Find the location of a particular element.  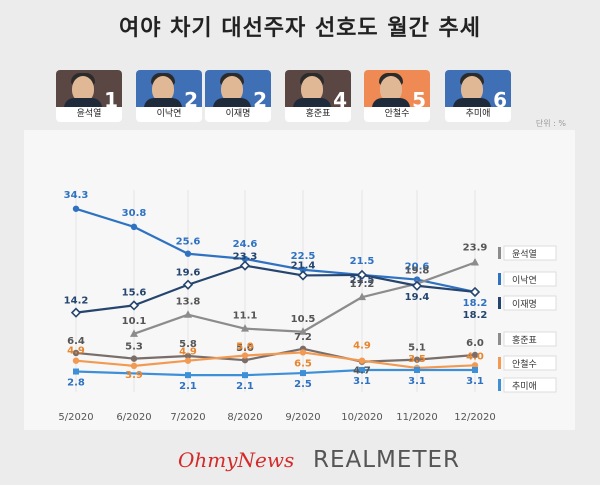

candidate-card: 4 홍준표 is located at coordinates (318, 96).